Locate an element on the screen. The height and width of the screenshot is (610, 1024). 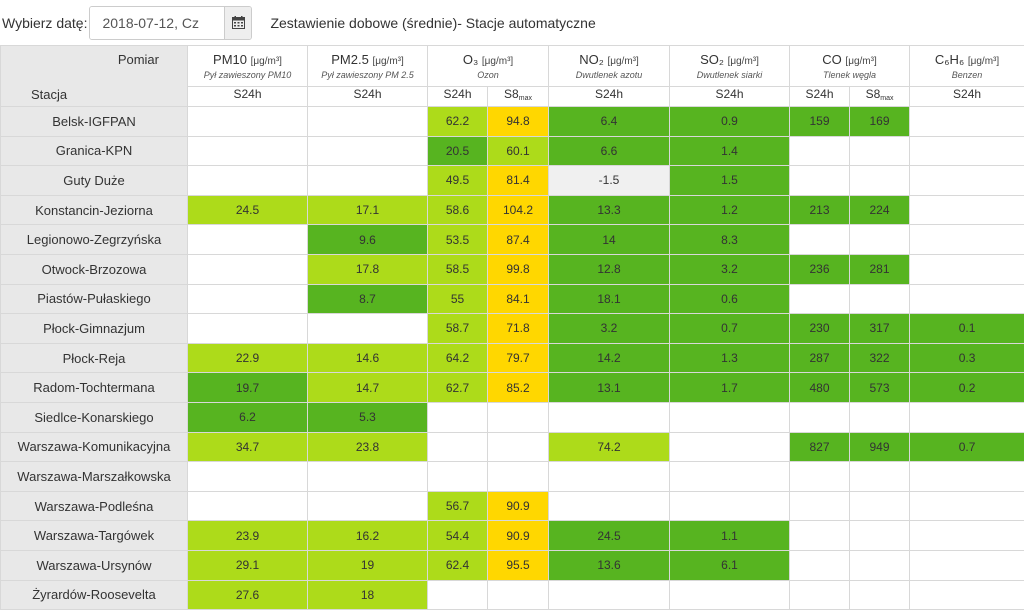
cell-co-s8max: 573 is located at coordinates (880, 388).